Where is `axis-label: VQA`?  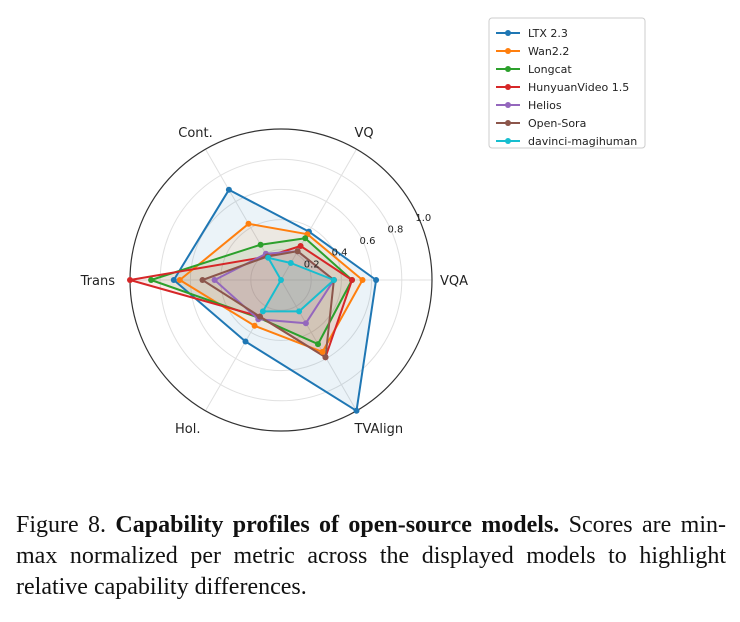 axis-label: VQA is located at coordinates (454, 281).